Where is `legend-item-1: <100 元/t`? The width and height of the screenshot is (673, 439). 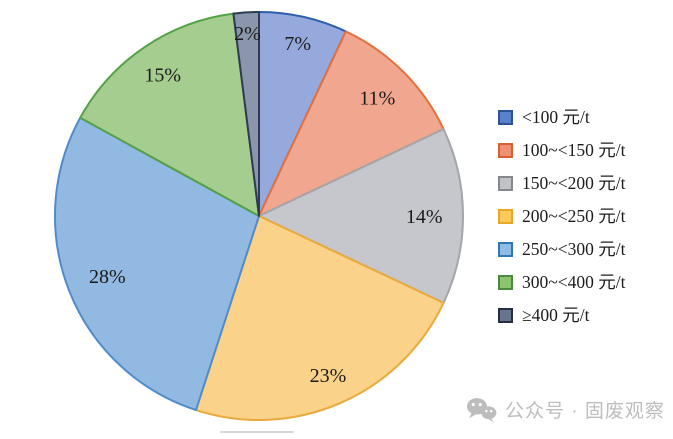
legend-item-1: <100 元/t is located at coordinates (561, 117).